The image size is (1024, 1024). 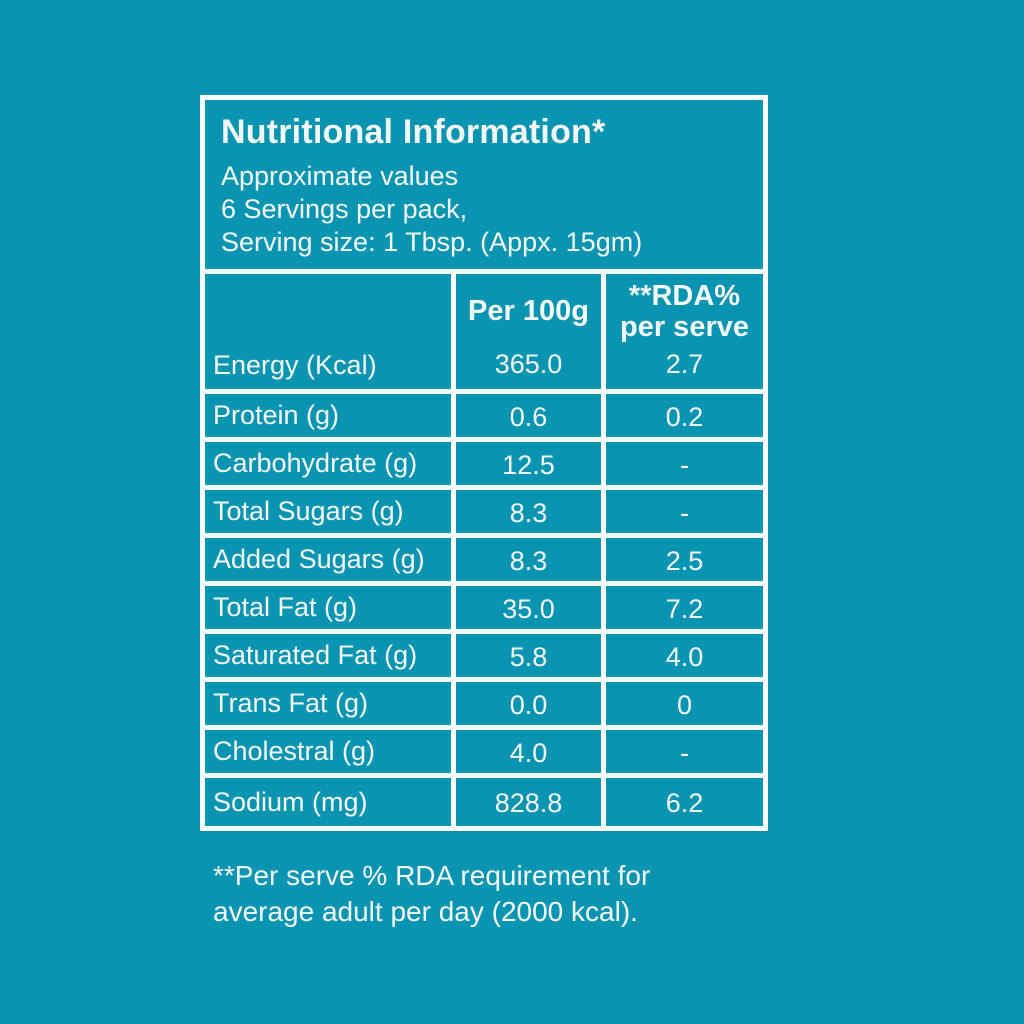 I want to click on rda-header-line1: **RDA%, so click(x=684, y=295).